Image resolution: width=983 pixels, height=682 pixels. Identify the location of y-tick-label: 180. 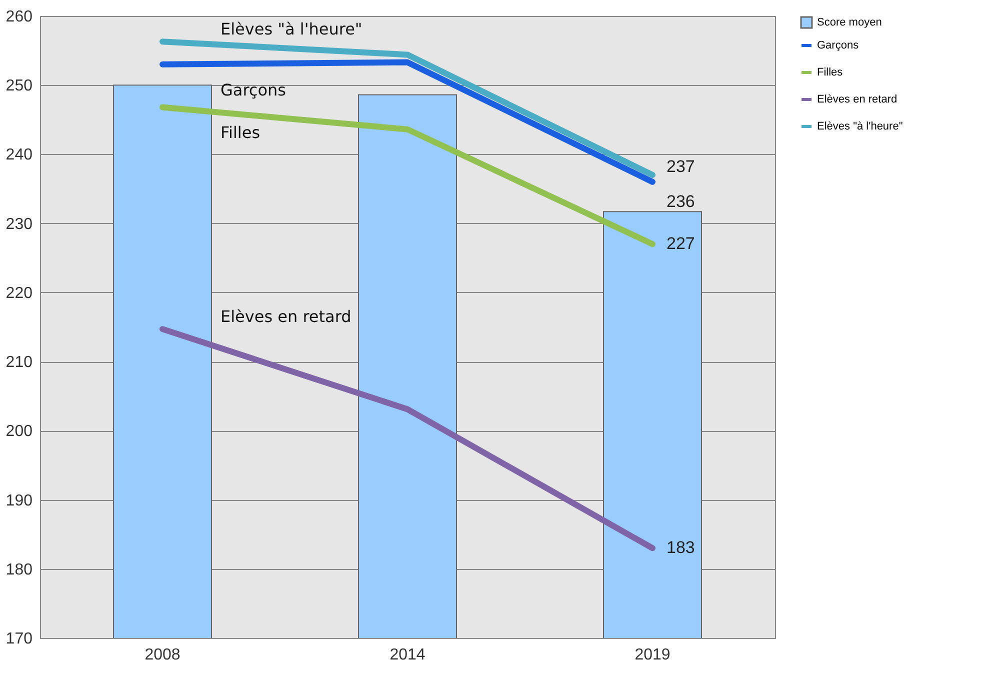
(19, 569).